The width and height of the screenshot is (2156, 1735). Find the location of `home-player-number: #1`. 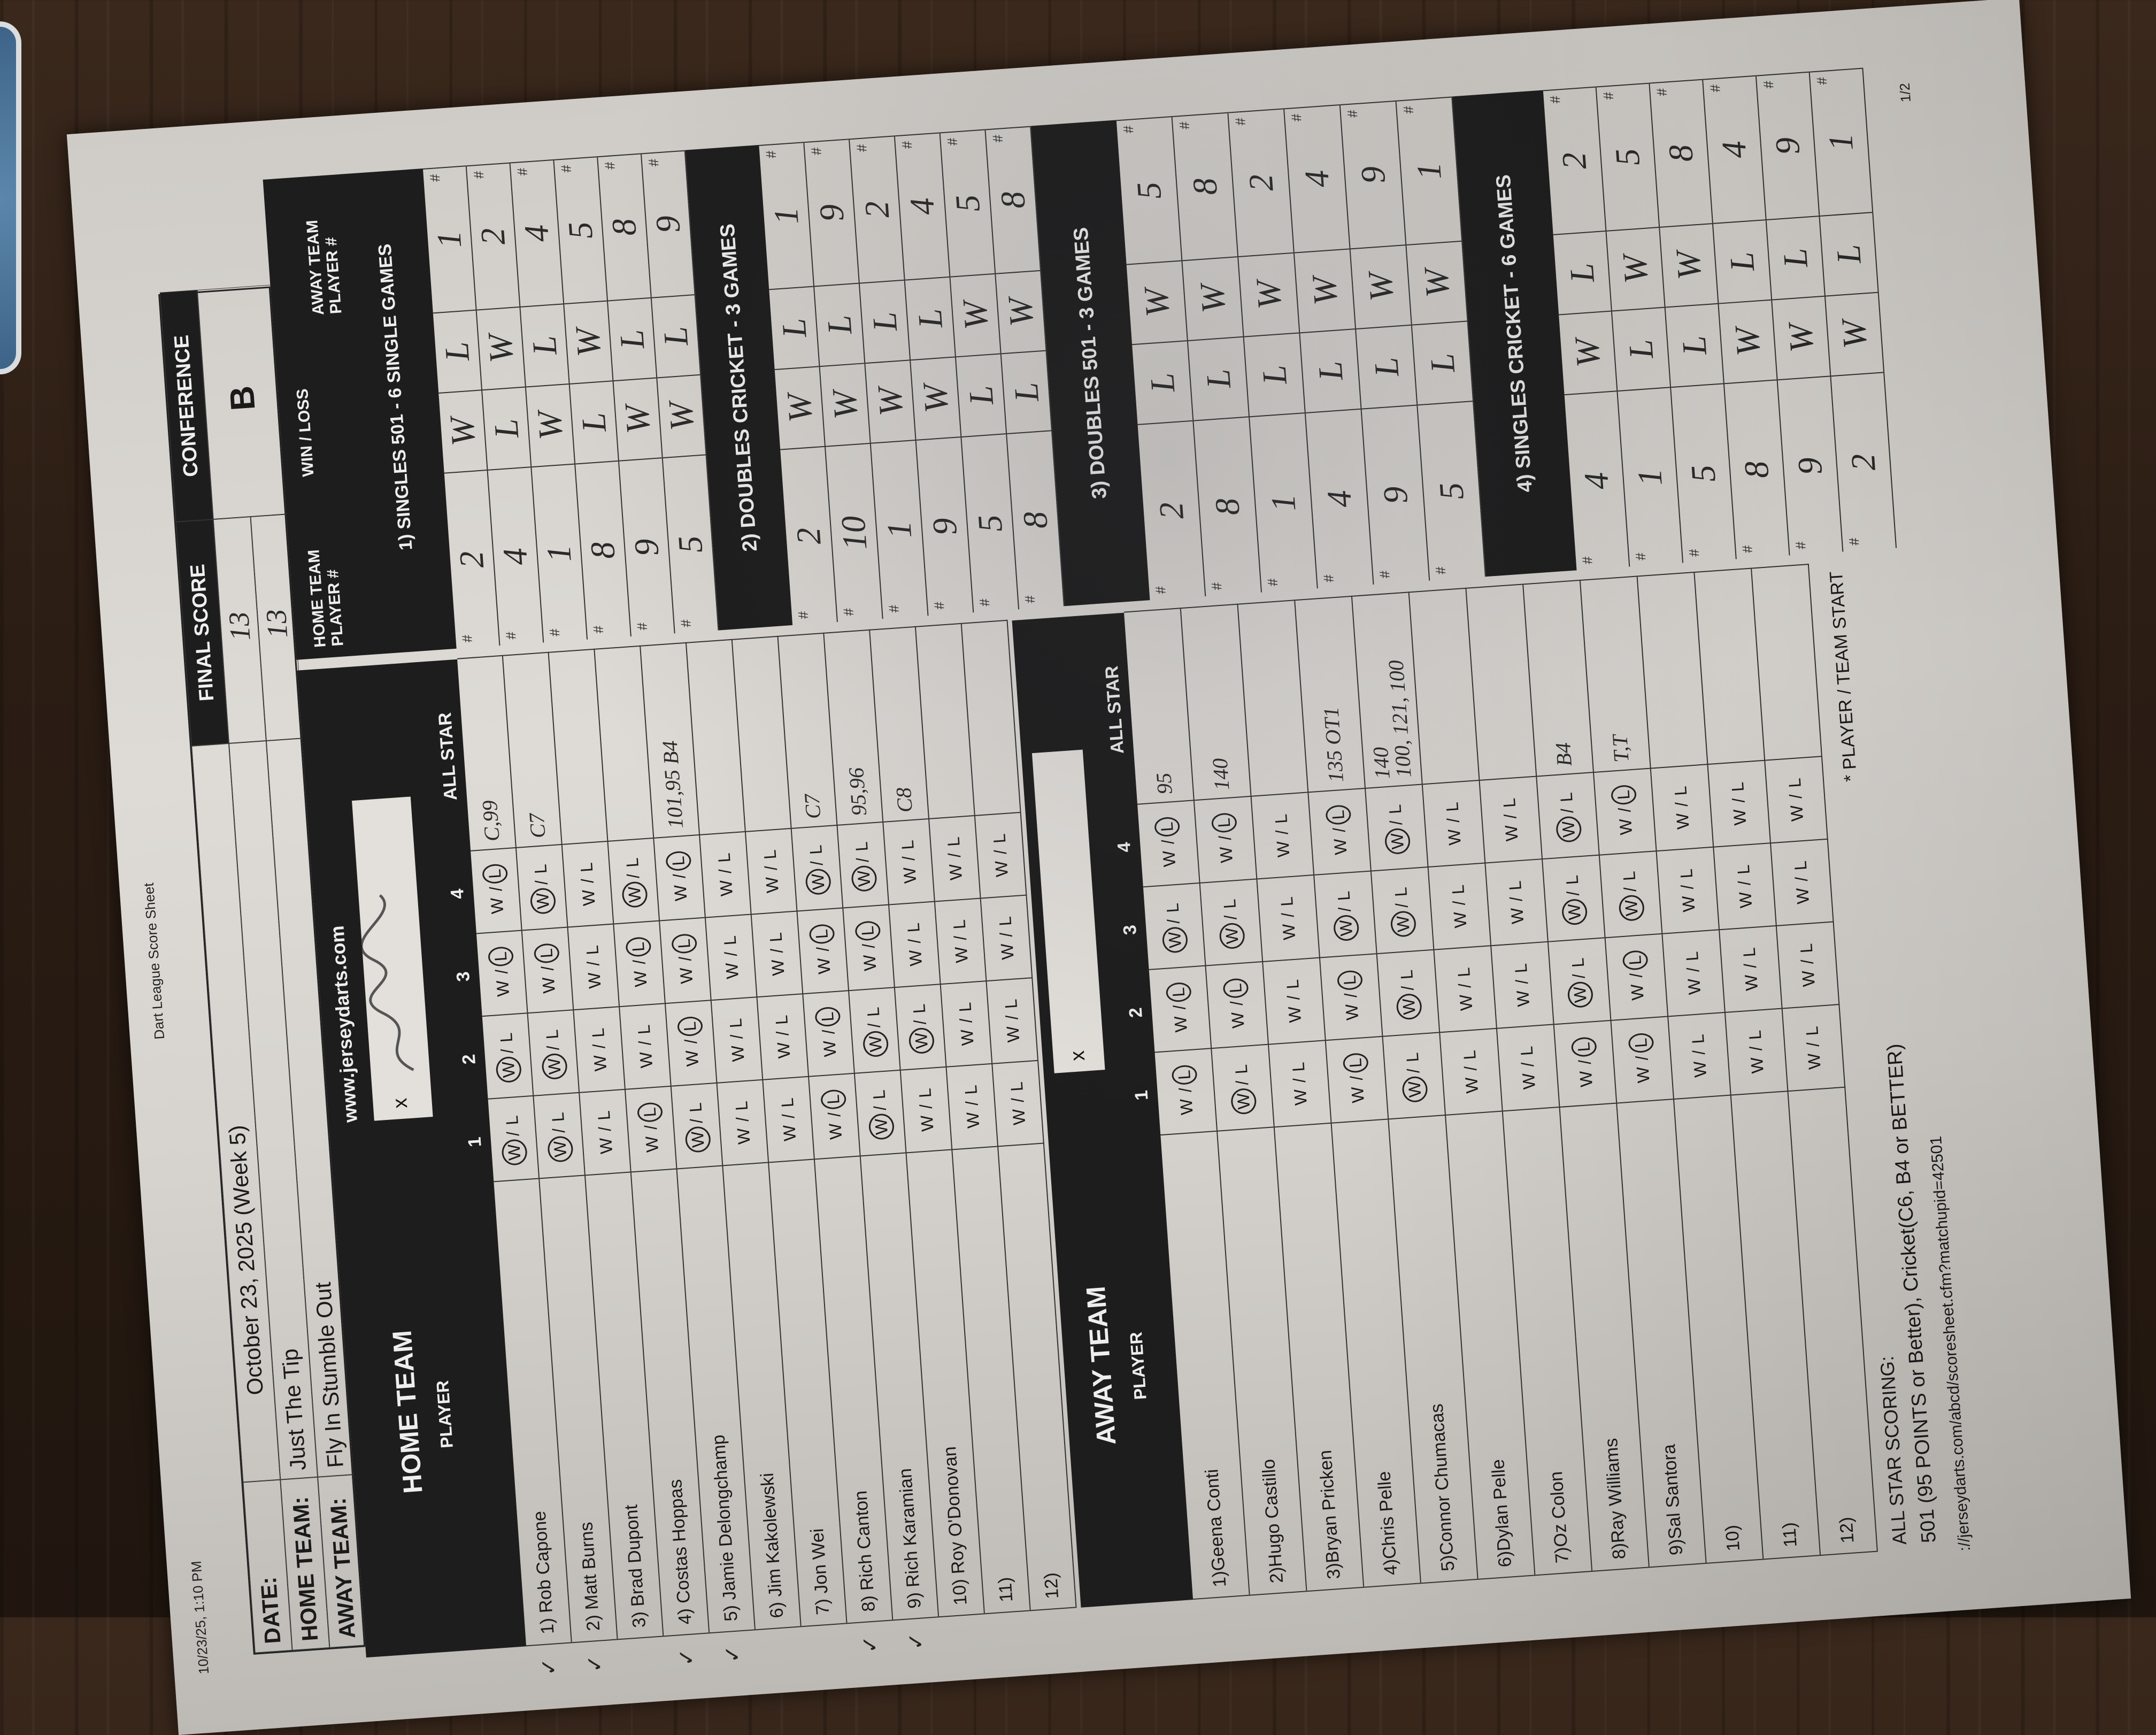

home-player-number: #1 is located at coordinates (1283, 502).